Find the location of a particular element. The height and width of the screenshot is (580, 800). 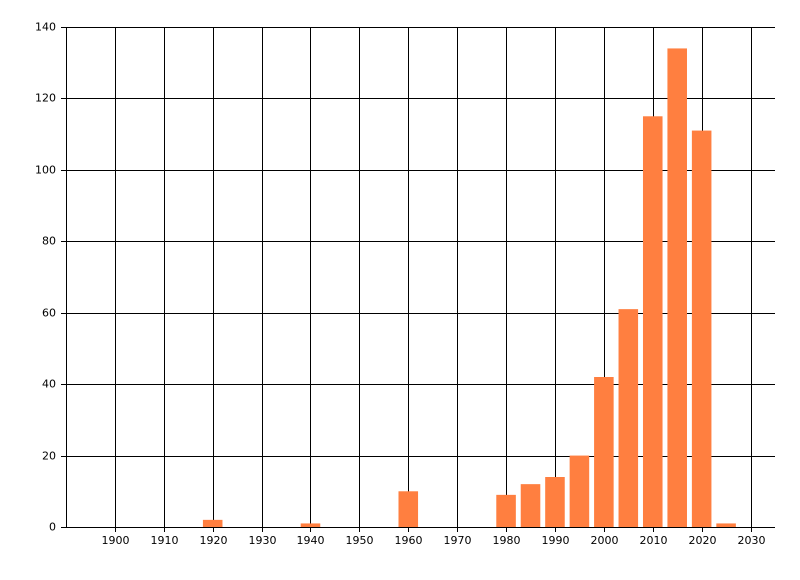

x-tick-label: 1980 is located at coordinates (507, 540).